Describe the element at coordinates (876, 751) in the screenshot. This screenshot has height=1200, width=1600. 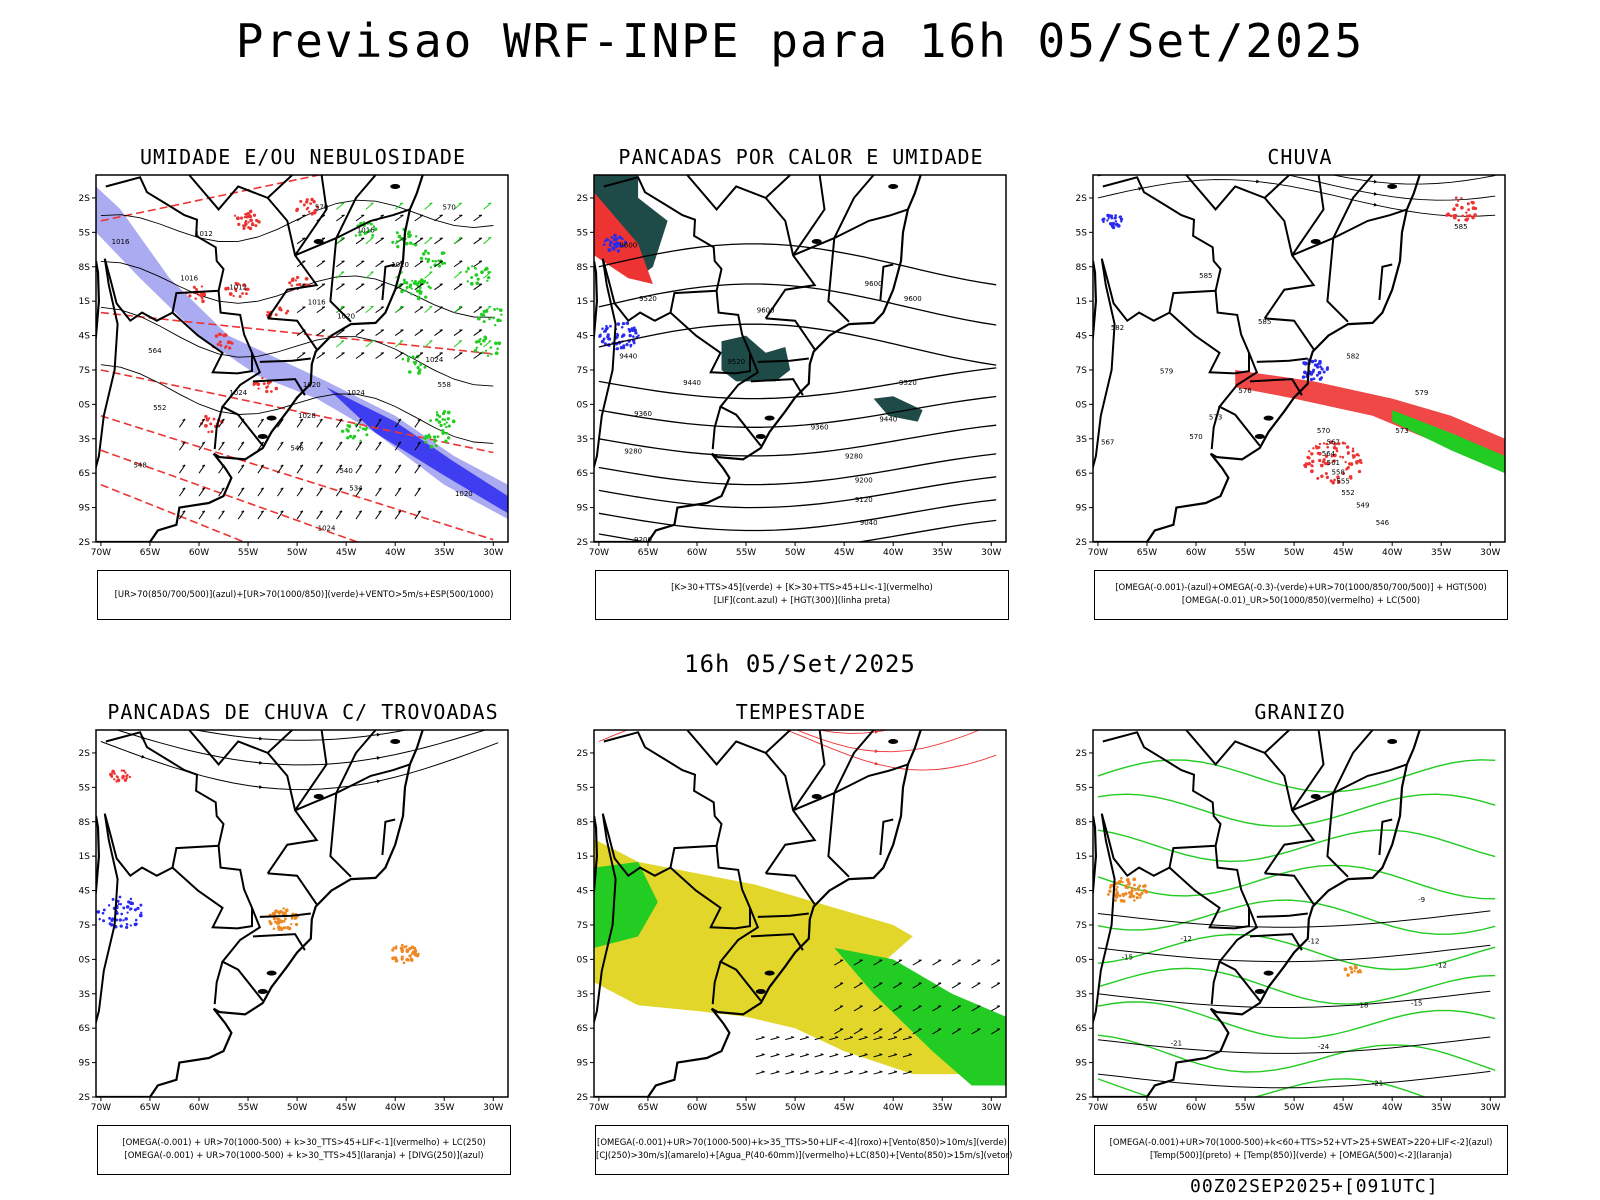
I see `streamline-arrow` at that location.